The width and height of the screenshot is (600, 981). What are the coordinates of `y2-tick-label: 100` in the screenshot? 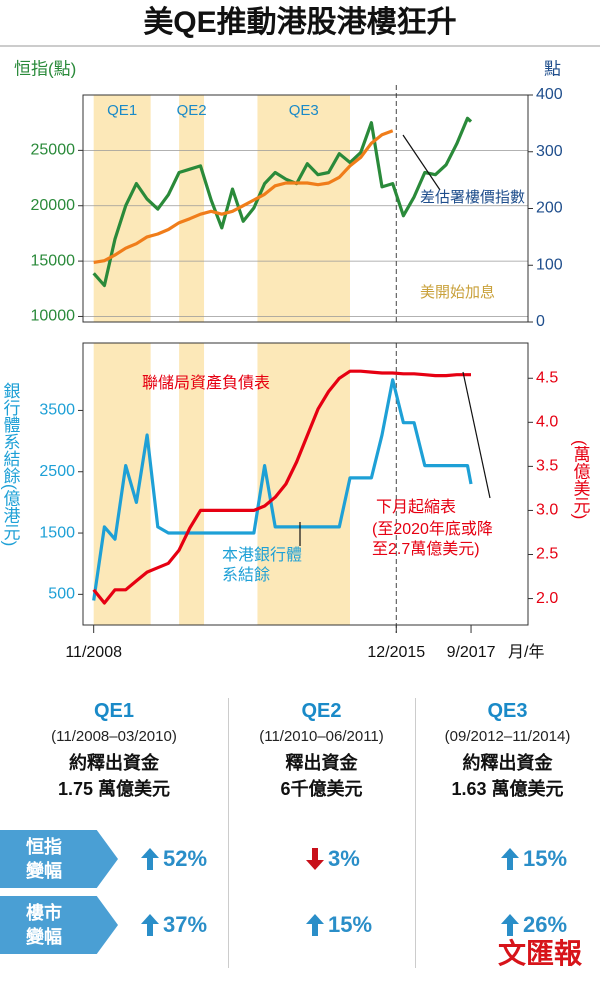 It's located at (549, 264).